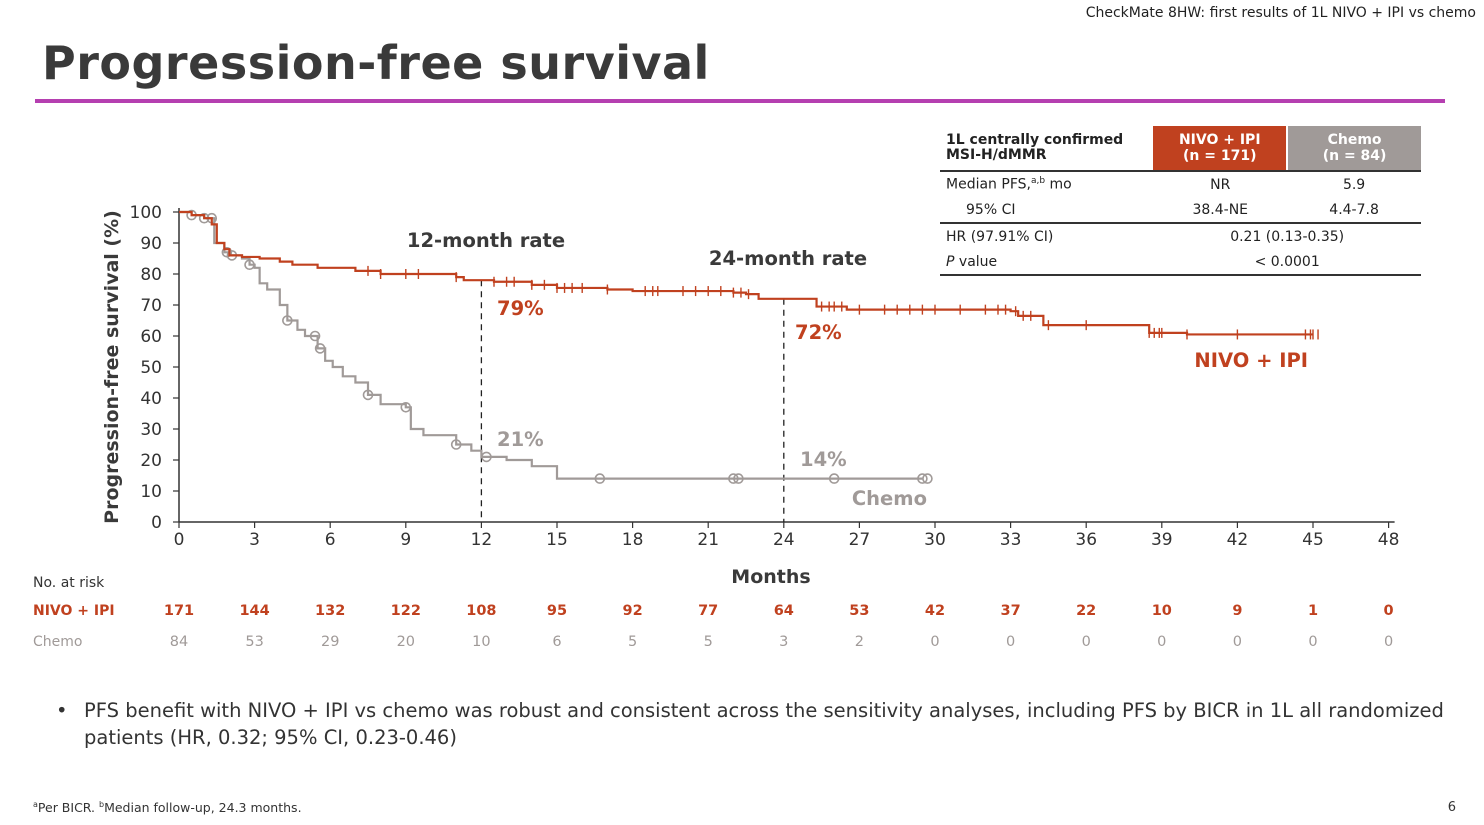  What do you see at coordinates (254, 611) in the screenshot?
I see `risk-value-nivo: 144` at bounding box center [254, 611].